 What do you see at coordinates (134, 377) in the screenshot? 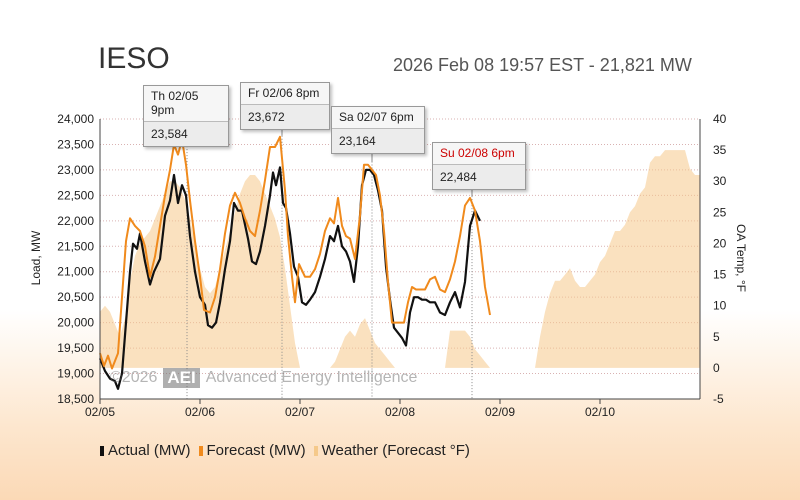
I see `watermark-copyright: ©2026` at bounding box center [134, 377].